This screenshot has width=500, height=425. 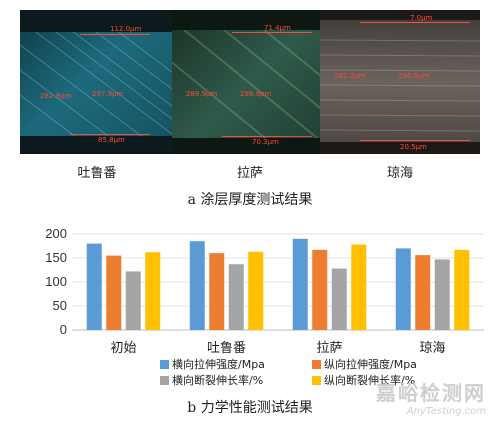 I want to click on legend-item: 横向拉伸强度/Mpa, so click(x=212, y=364).